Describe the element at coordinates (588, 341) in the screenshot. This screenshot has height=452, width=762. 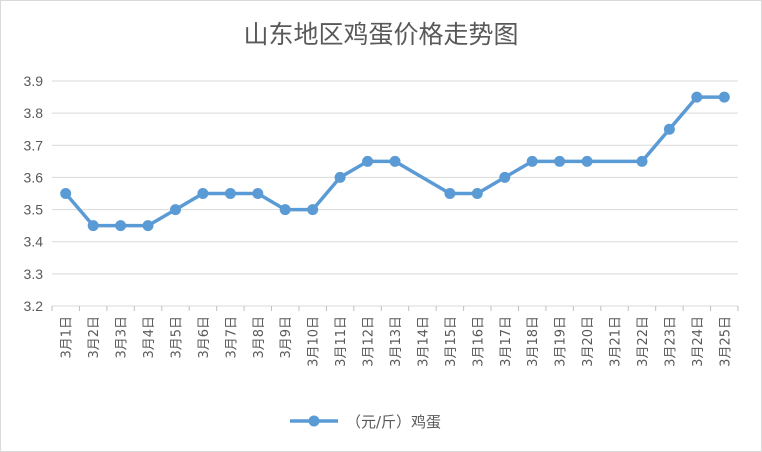
I see `x-tick-label: 3月20日` at that location.